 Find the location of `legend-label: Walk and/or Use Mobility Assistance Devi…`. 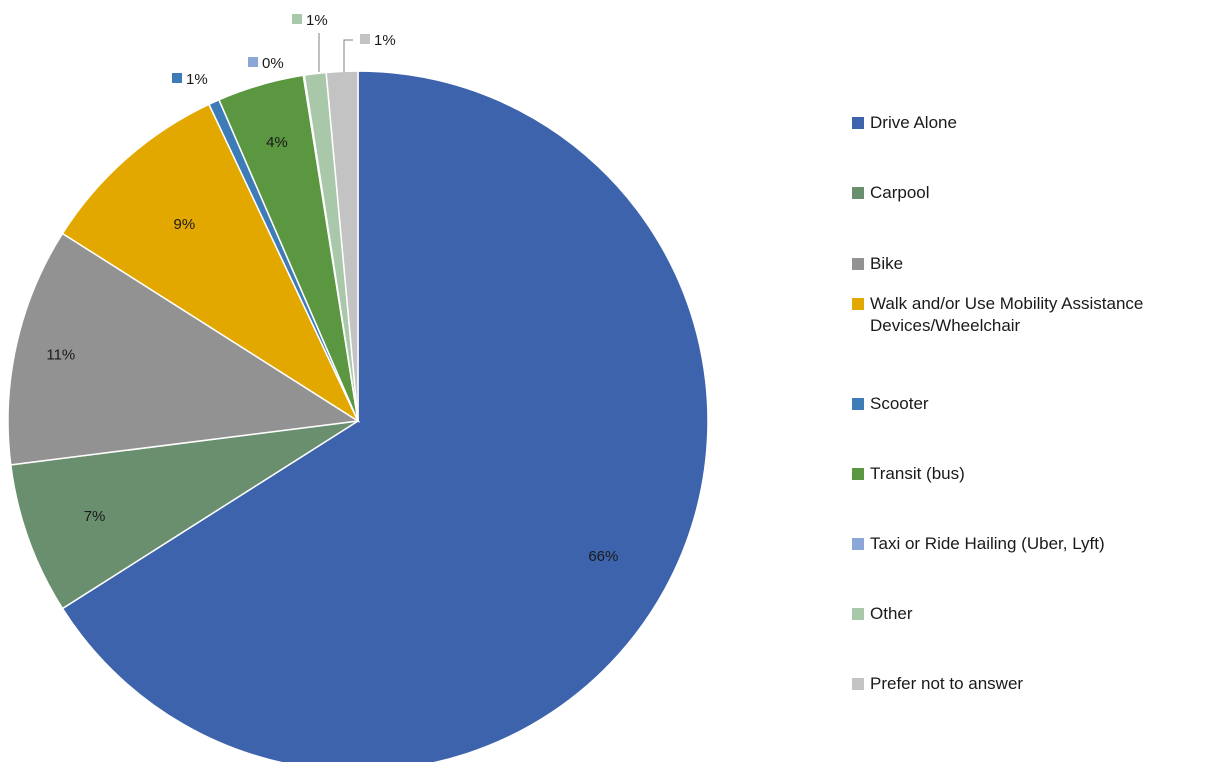

legend-label: Walk and/or Use Mobility Assistance Devi… is located at coordinates (1007, 314).